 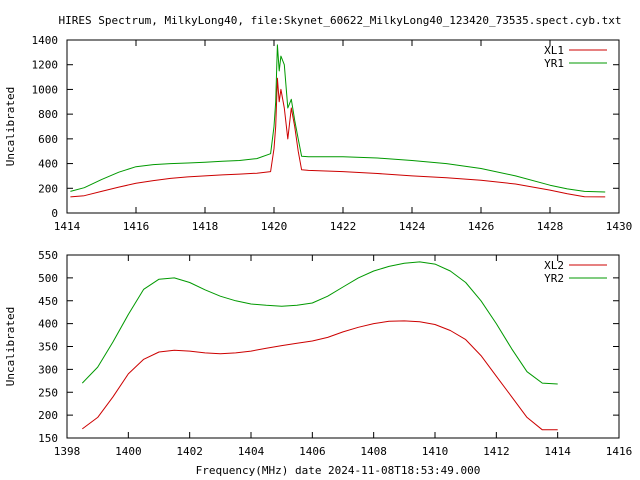 I want to click on y-tick-label: 500, so click(x=48, y=278).